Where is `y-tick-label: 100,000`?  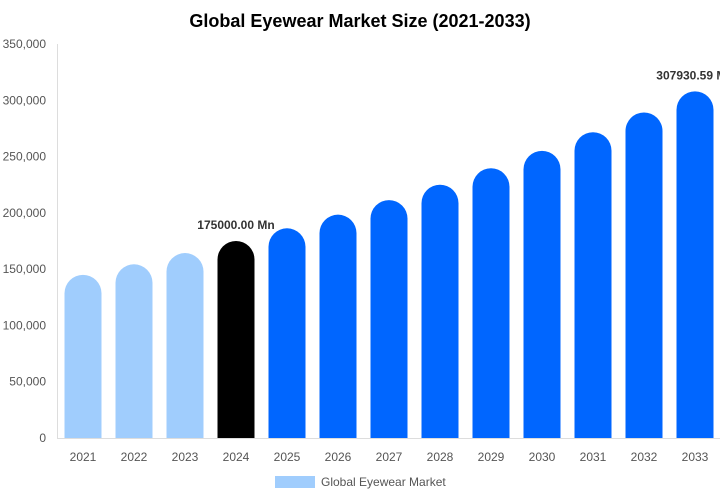 y-tick-label: 100,000 is located at coordinates (25, 325).